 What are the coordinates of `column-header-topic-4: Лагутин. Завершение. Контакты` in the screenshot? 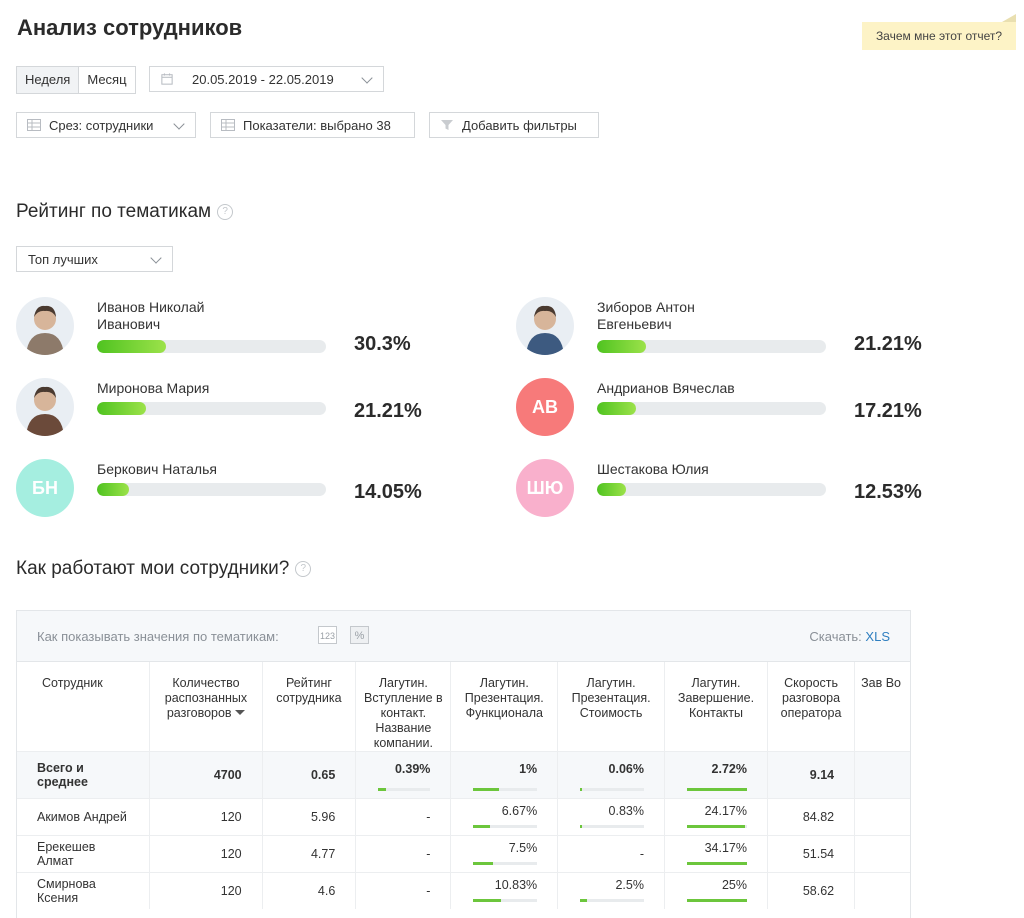 It's located at (716, 707).